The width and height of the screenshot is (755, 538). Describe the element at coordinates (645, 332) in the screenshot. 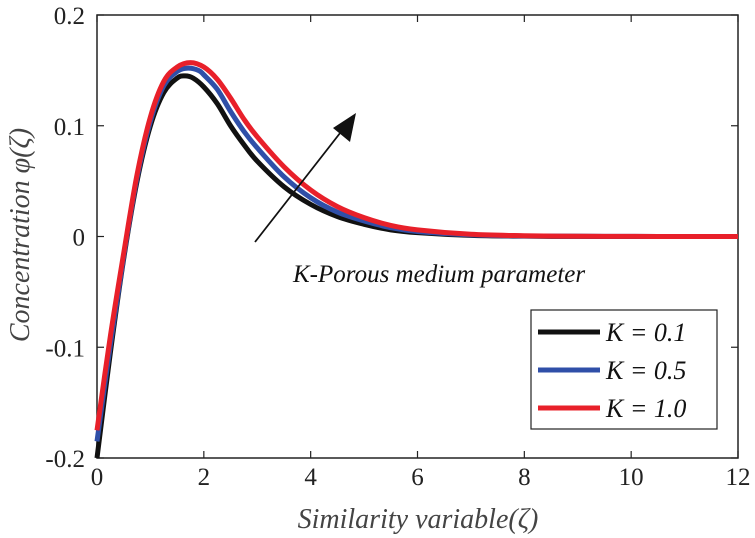

I see `legend-label: K = 0.1` at that location.